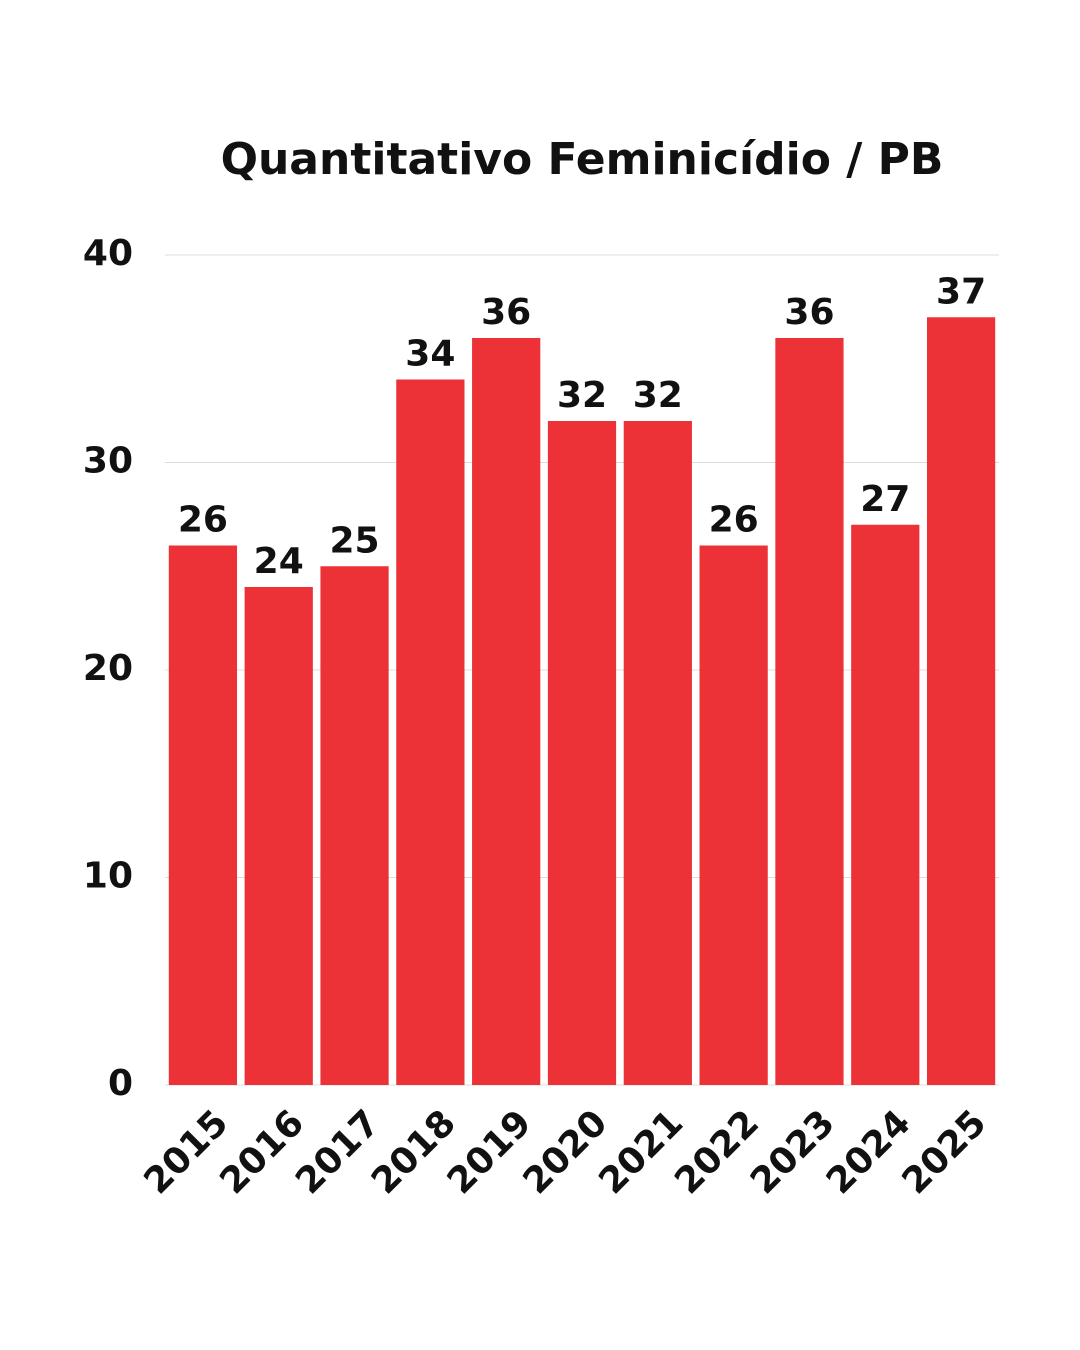 This screenshot has width=1080, height=1350. What do you see at coordinates (186, 1152) in the screenshot?
I see `x-tick-label: 2015` at bounding box center [186, 1152].